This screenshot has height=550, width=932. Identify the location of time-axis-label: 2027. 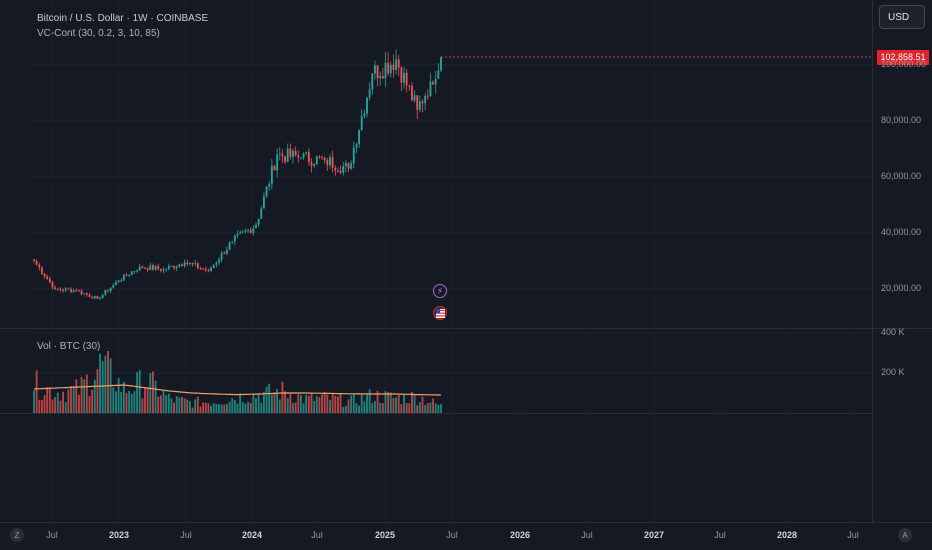
(654, 535).